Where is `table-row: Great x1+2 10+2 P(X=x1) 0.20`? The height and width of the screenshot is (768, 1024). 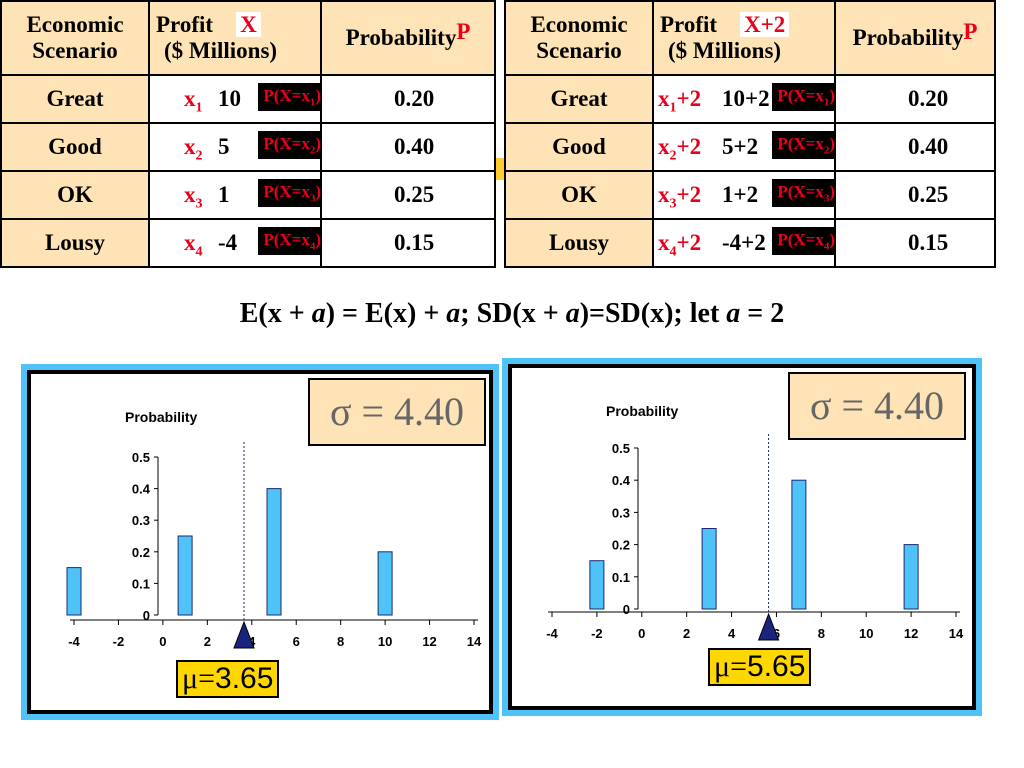 table-row: Great x1+2 10+2 P(X=x1) 0.20 is located at coordinates (750, 99).